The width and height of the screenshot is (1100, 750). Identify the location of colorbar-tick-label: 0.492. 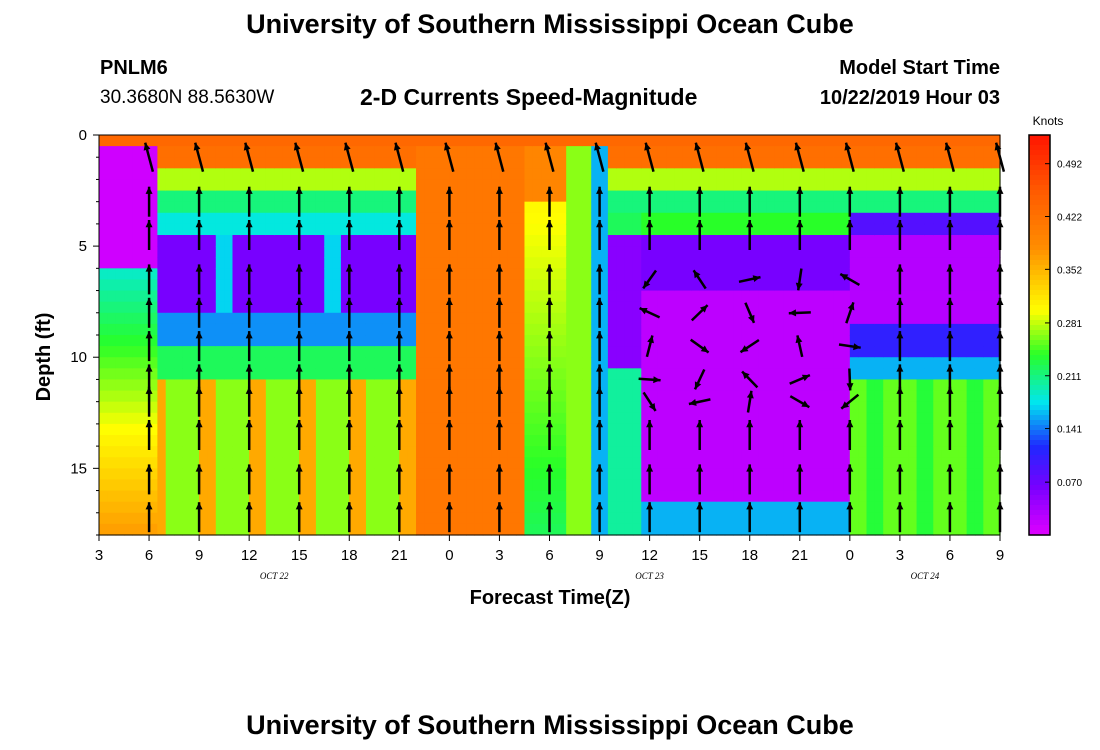
(1069, 165).